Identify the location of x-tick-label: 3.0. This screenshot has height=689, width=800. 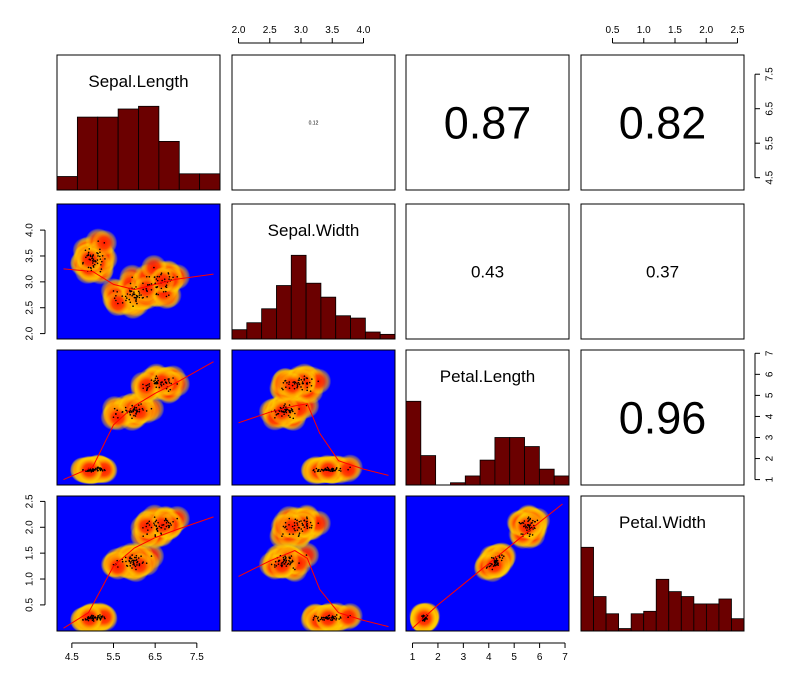
(301, 30).